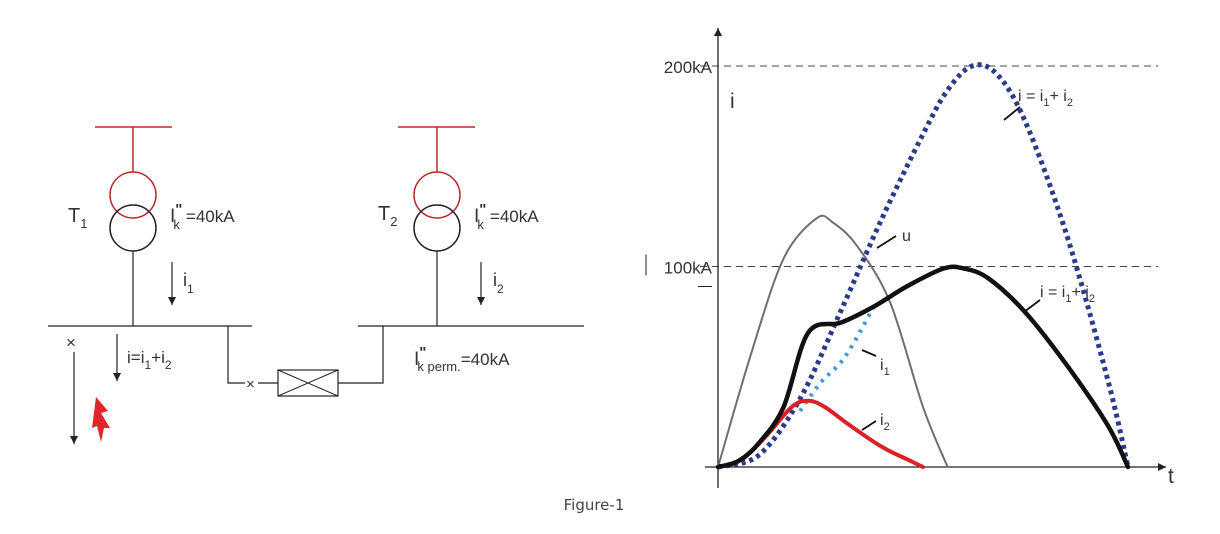 This screenshot has height=534, width=1220. Describe the element at coordinates (308, 383) in the screenshot. I see `breaker-icon` at that location.